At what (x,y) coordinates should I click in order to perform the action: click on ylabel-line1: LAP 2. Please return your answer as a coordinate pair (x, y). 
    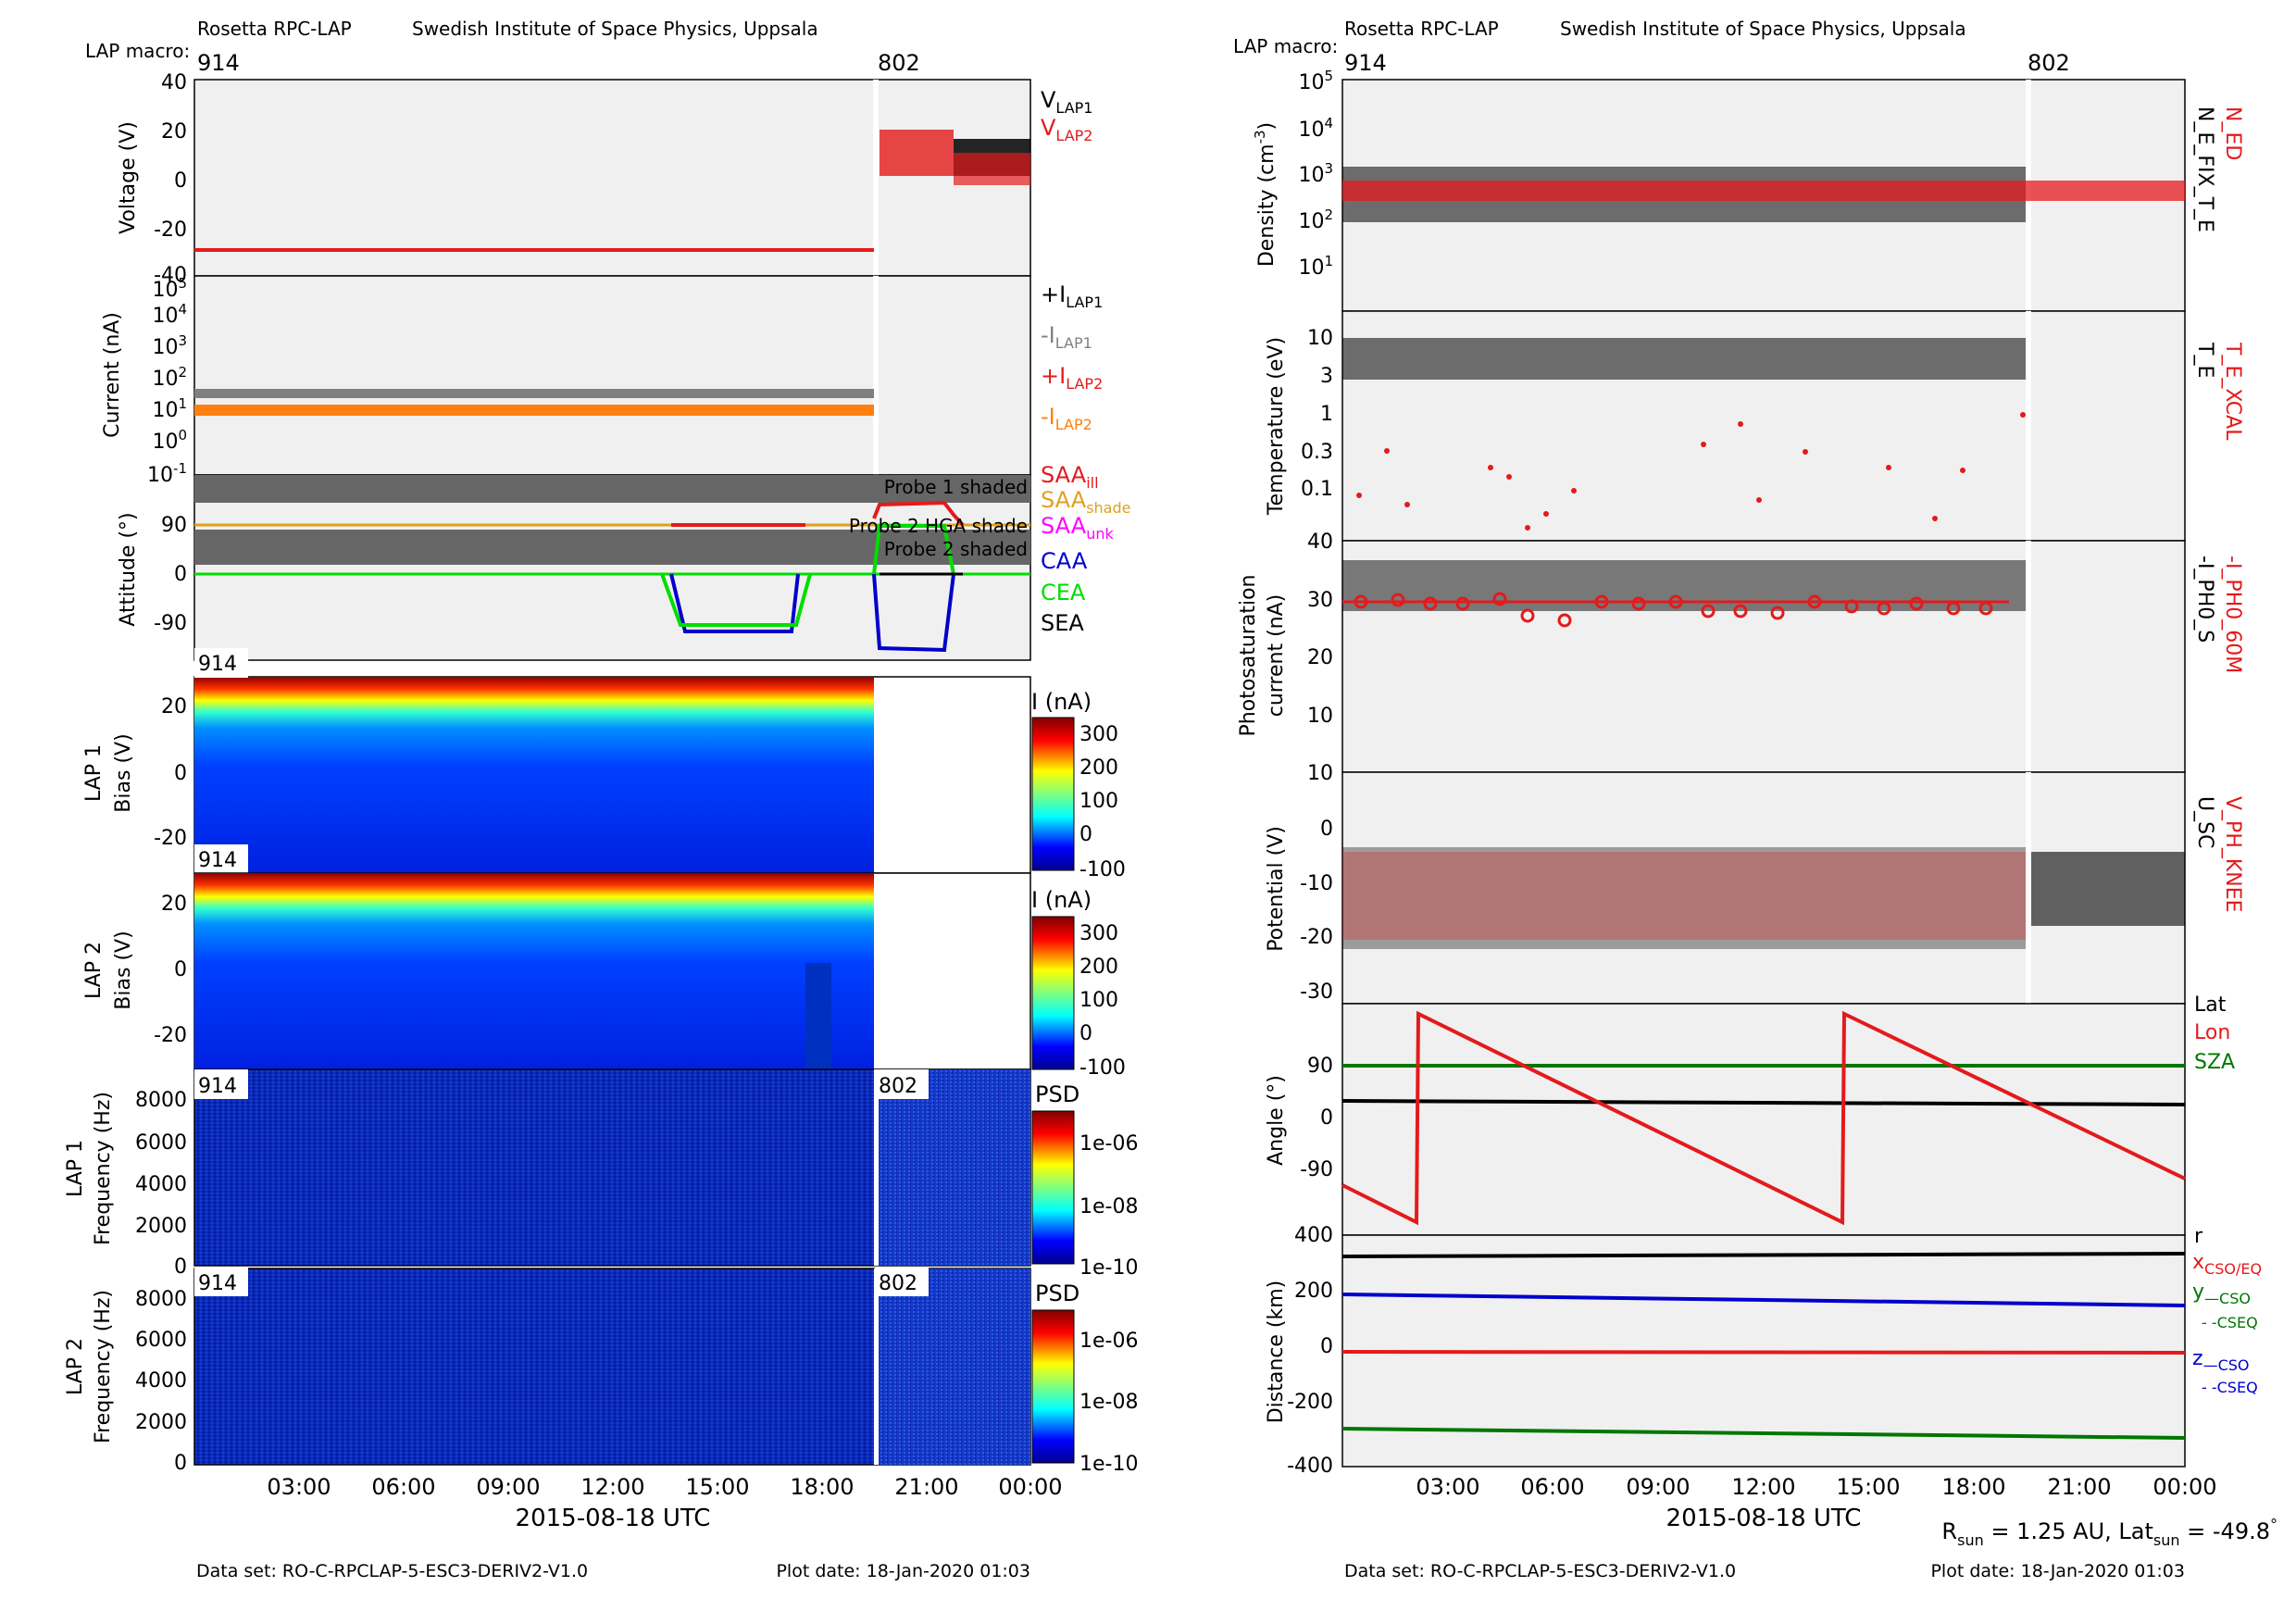
    Looking at the image, I should click on (75, 1366).